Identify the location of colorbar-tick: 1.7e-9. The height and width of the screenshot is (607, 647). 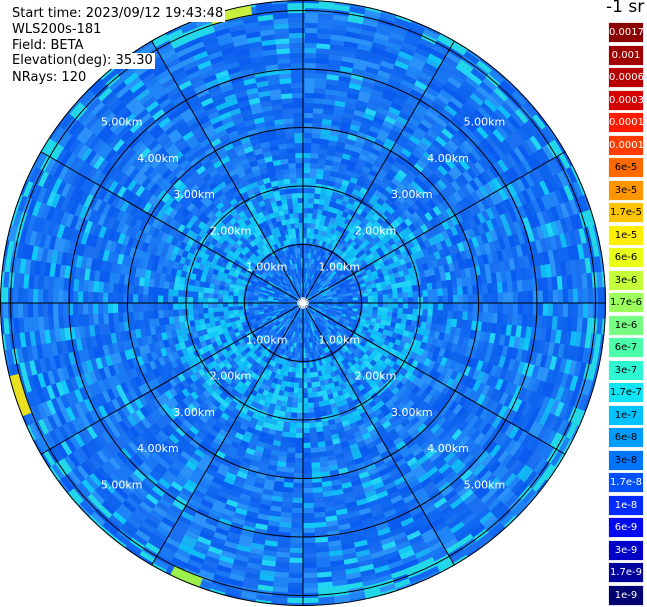
(626, 572).